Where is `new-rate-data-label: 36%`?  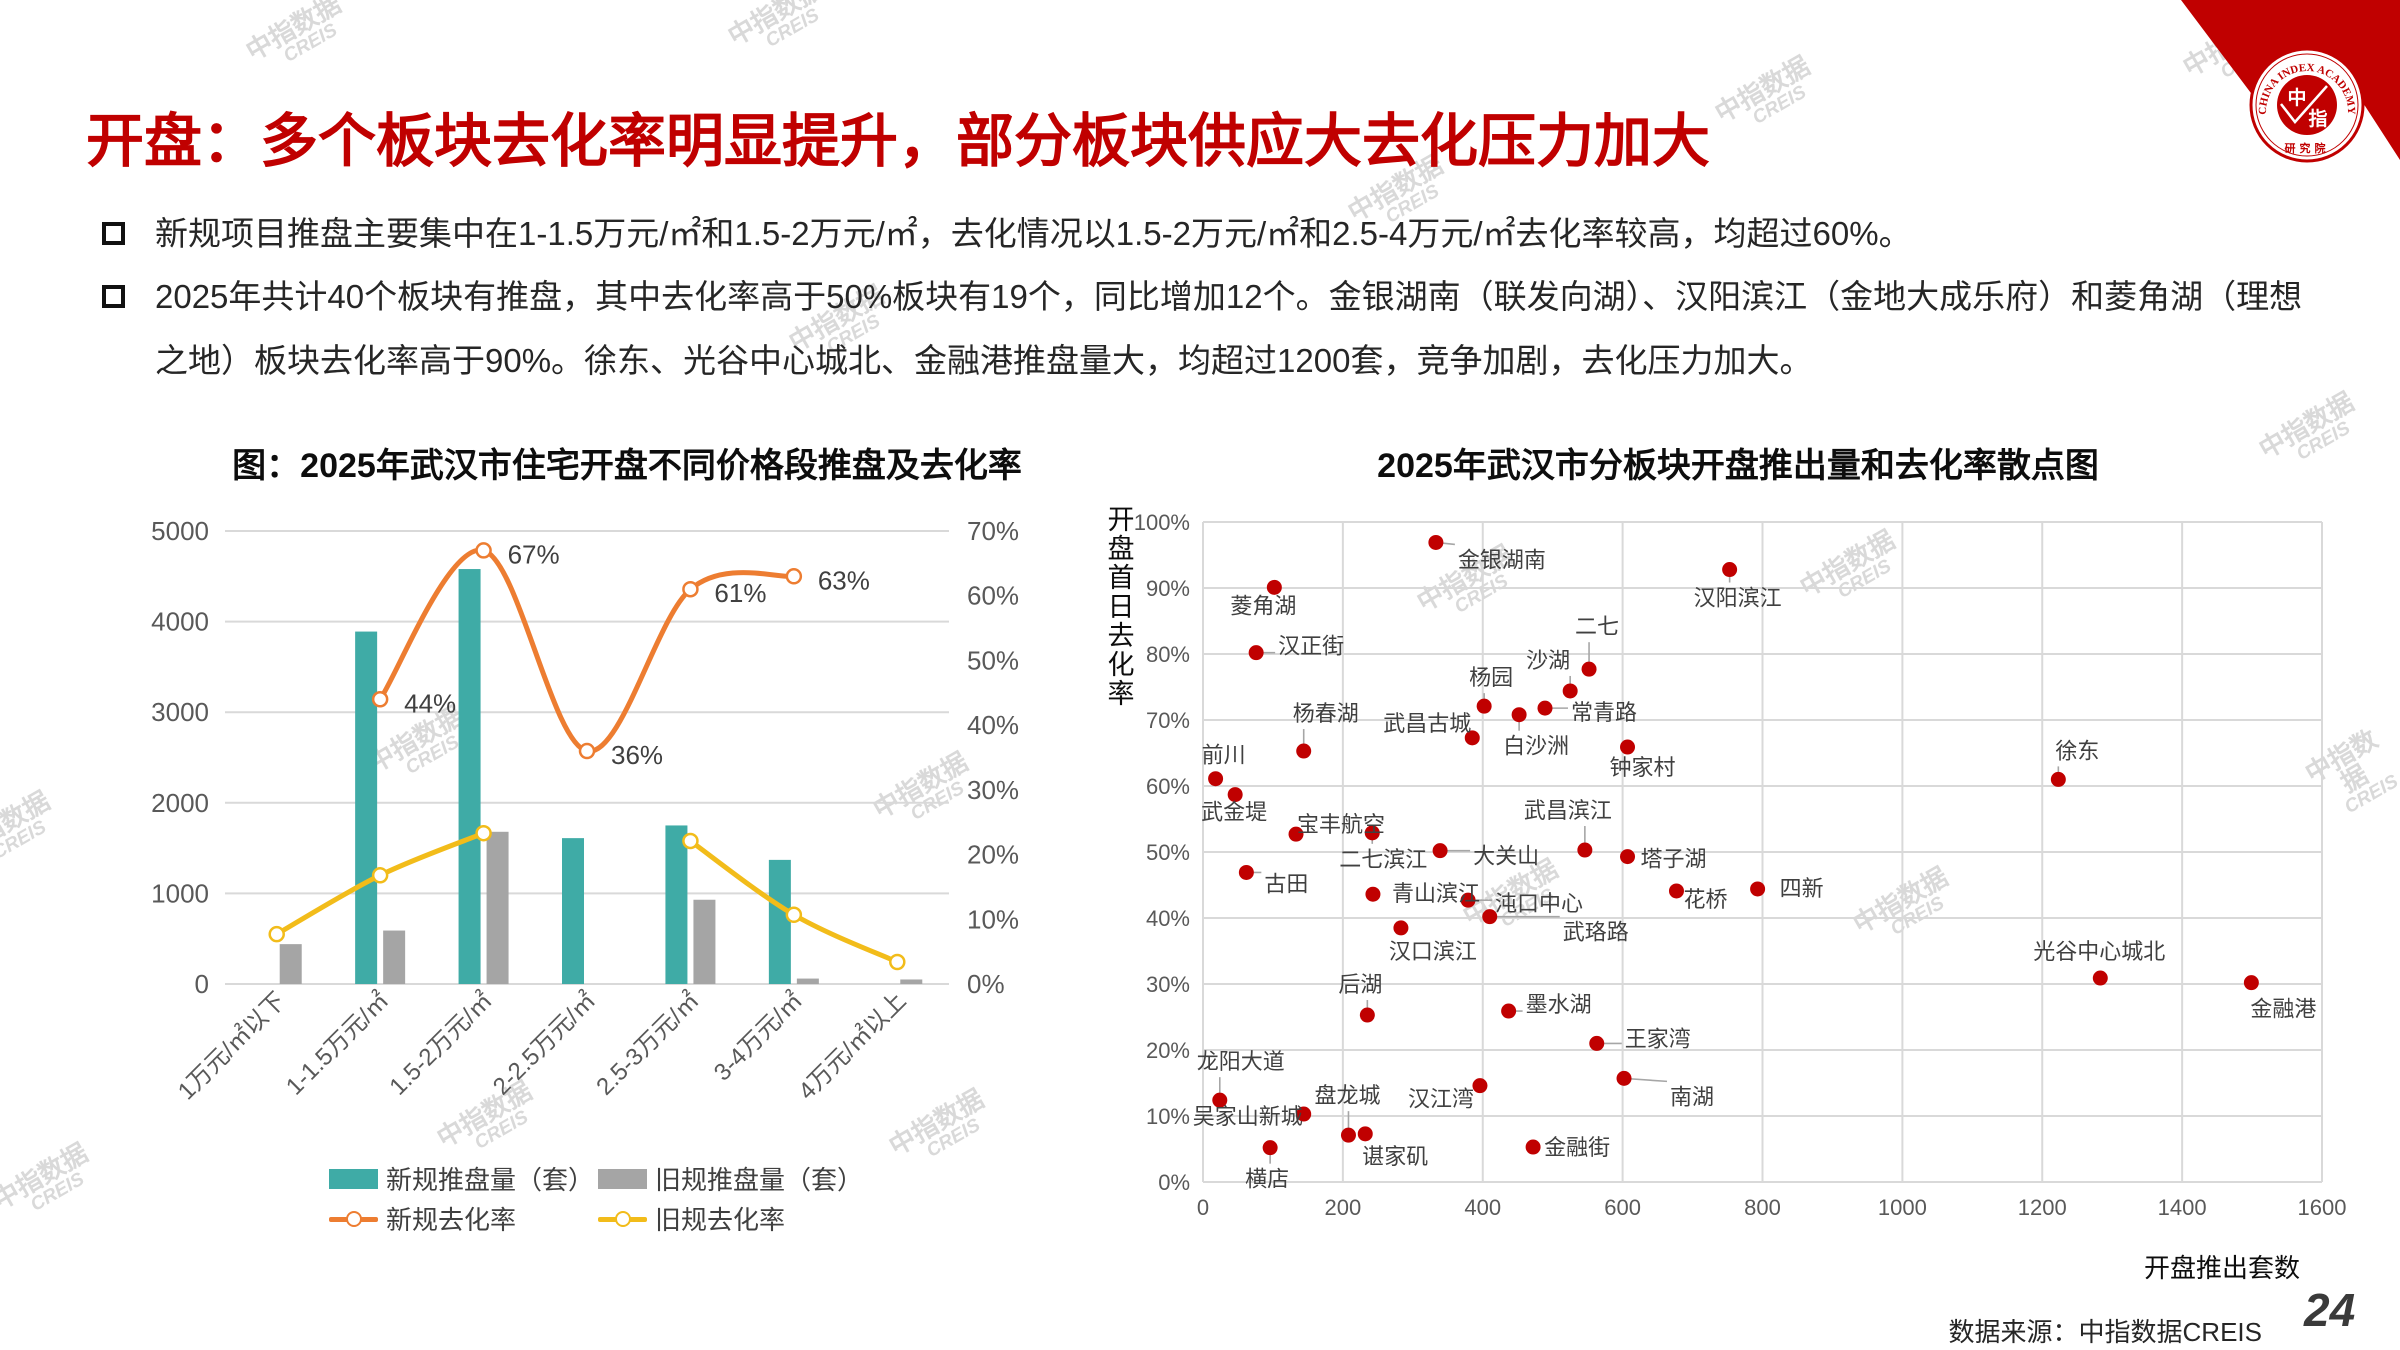
new-rate-data-label: 36% is located at coordinates (637, 755).